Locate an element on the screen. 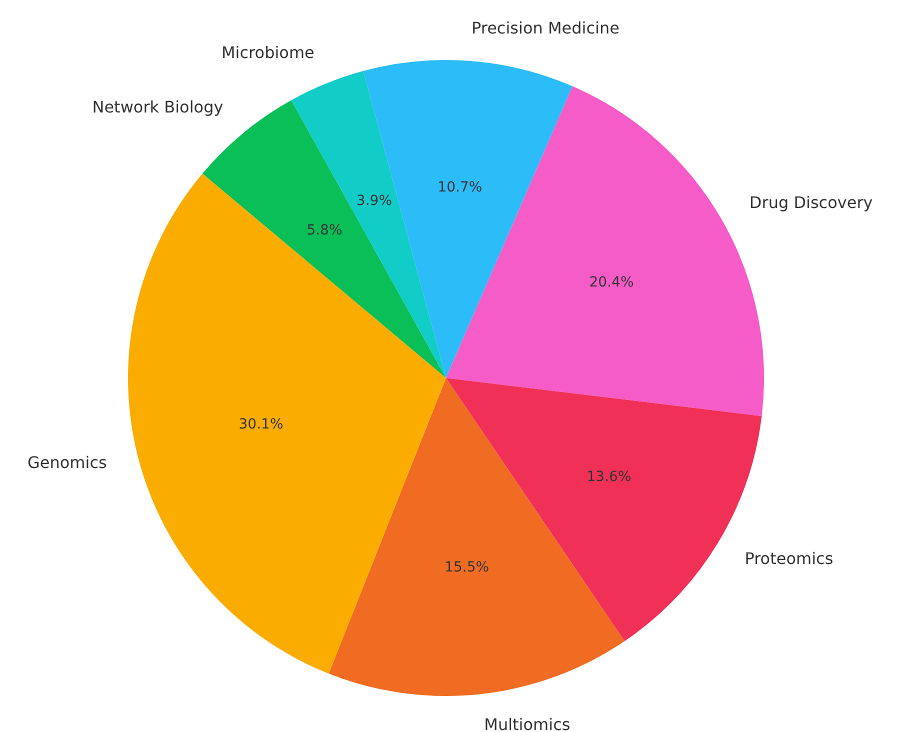 The height and width of the screenshot is (732, 903). slice-label: Microbiome is located at coordinates (268, 52).